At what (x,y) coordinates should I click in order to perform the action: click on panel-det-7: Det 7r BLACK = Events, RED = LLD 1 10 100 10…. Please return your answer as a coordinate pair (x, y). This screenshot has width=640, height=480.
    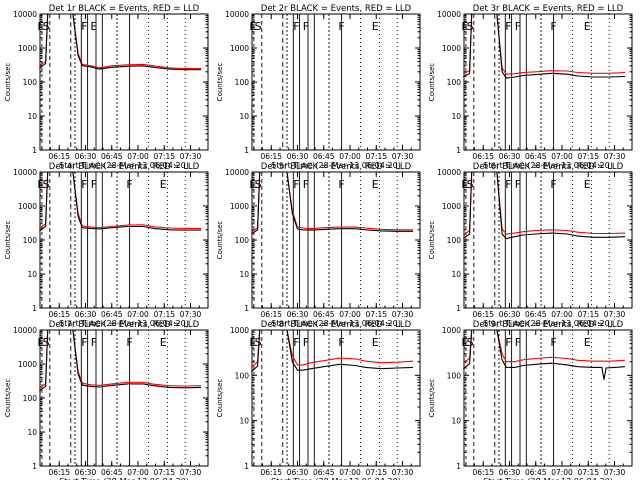
    Looking at the image, I should click on (106, 400).